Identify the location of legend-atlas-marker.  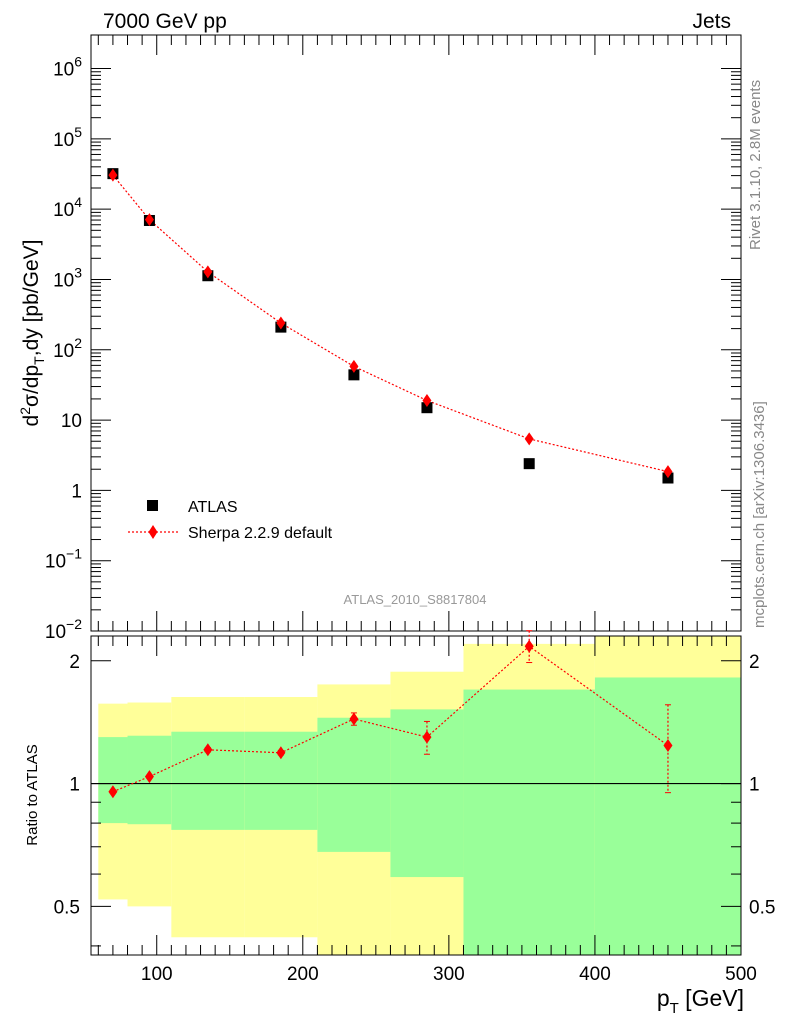
(152, 505).